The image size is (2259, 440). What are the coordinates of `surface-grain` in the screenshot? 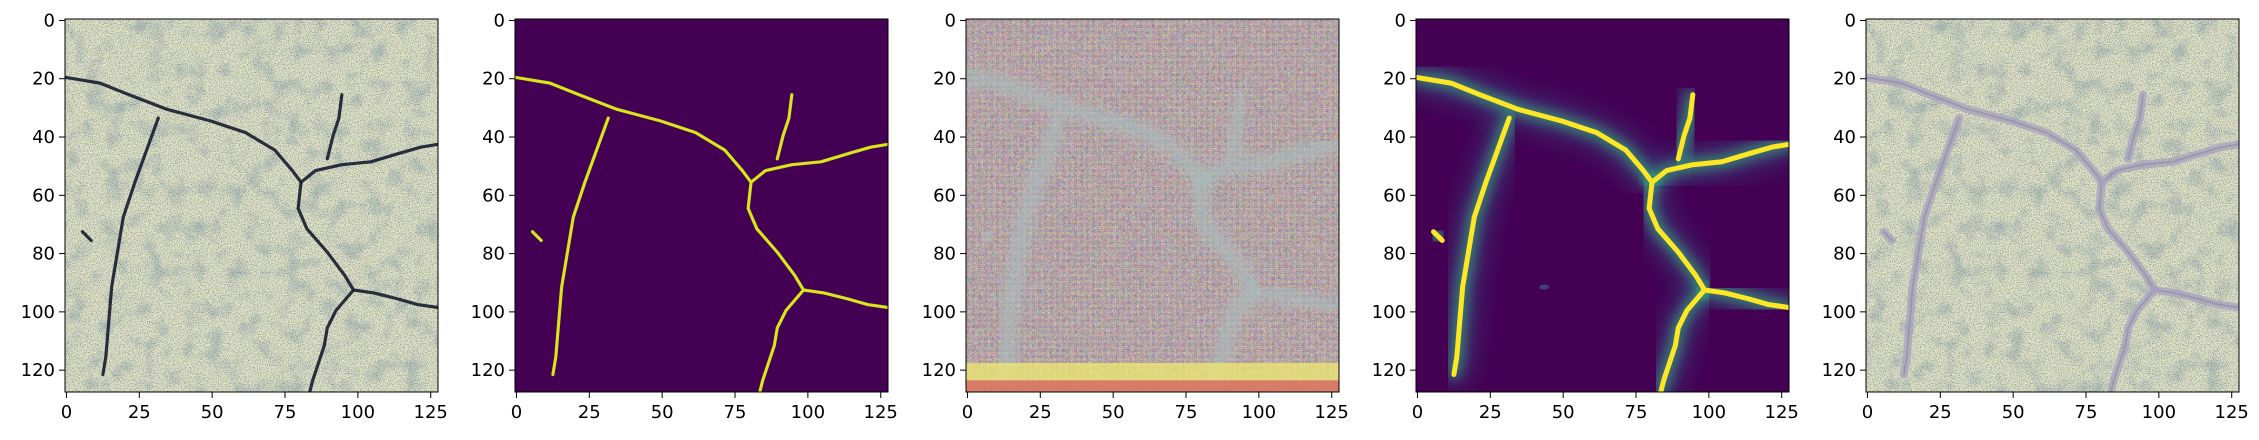 It's located at (2052, 205).